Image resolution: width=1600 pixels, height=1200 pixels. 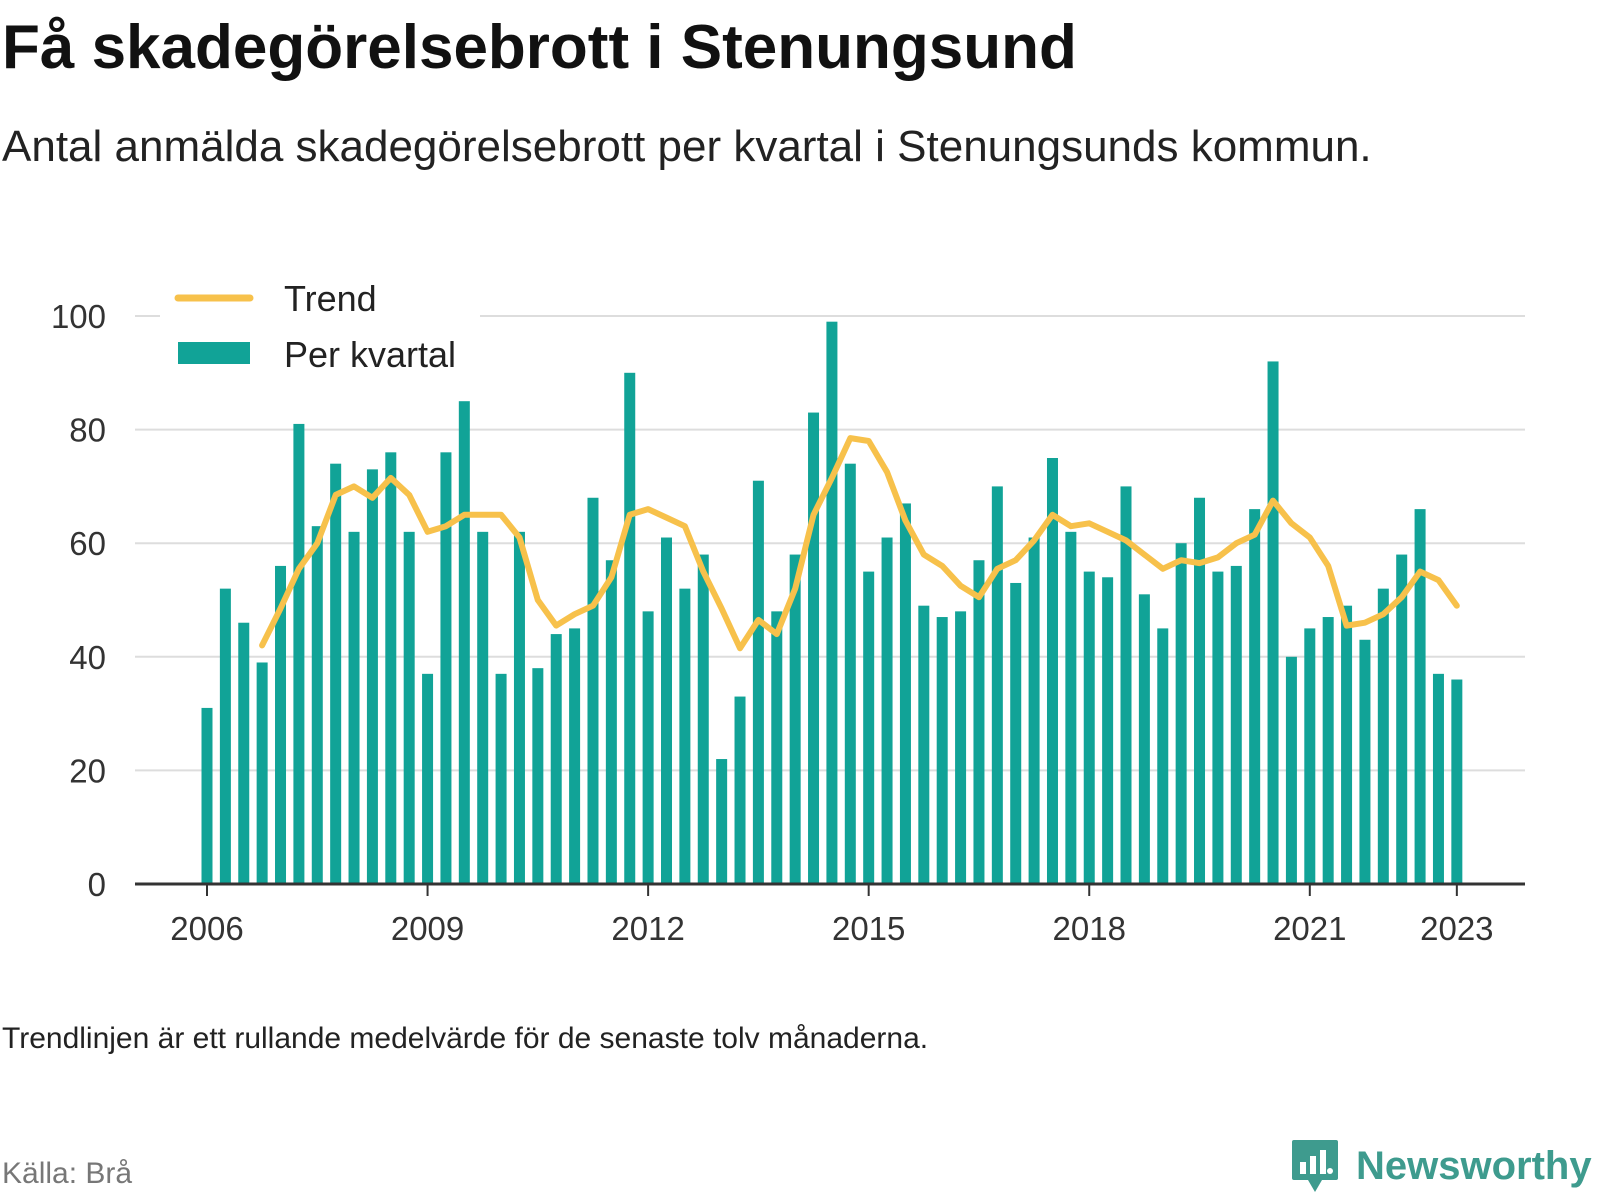 I want to click on y-axis-labels: 0 20 40 60 80 100, so click(x=78, y=600).